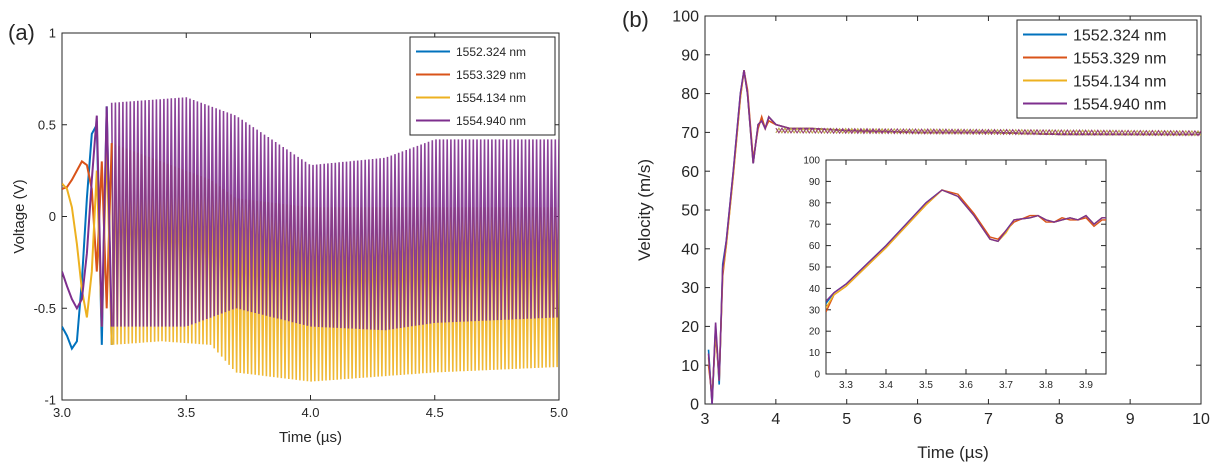  Describe the element at coordinates (705, 419) in the screenshot. I see `x-tick-label: 3` at that location.